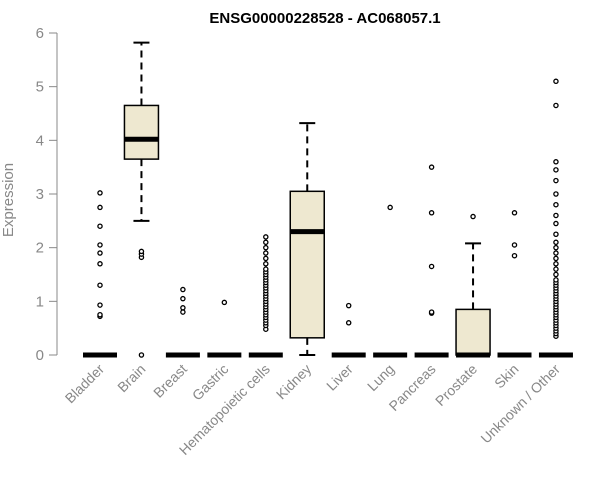 This screenshot has width=600, height=500. I want to click on box-pancreas, so click(431, 261).